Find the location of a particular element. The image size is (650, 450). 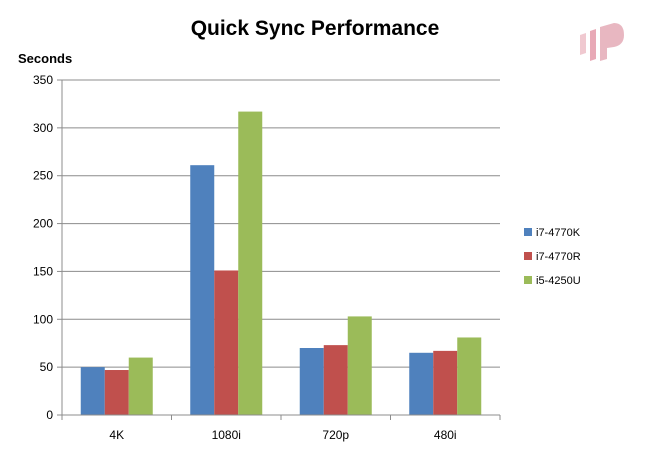

x-tick-label: 1080i is located at coordinates (226, 435).